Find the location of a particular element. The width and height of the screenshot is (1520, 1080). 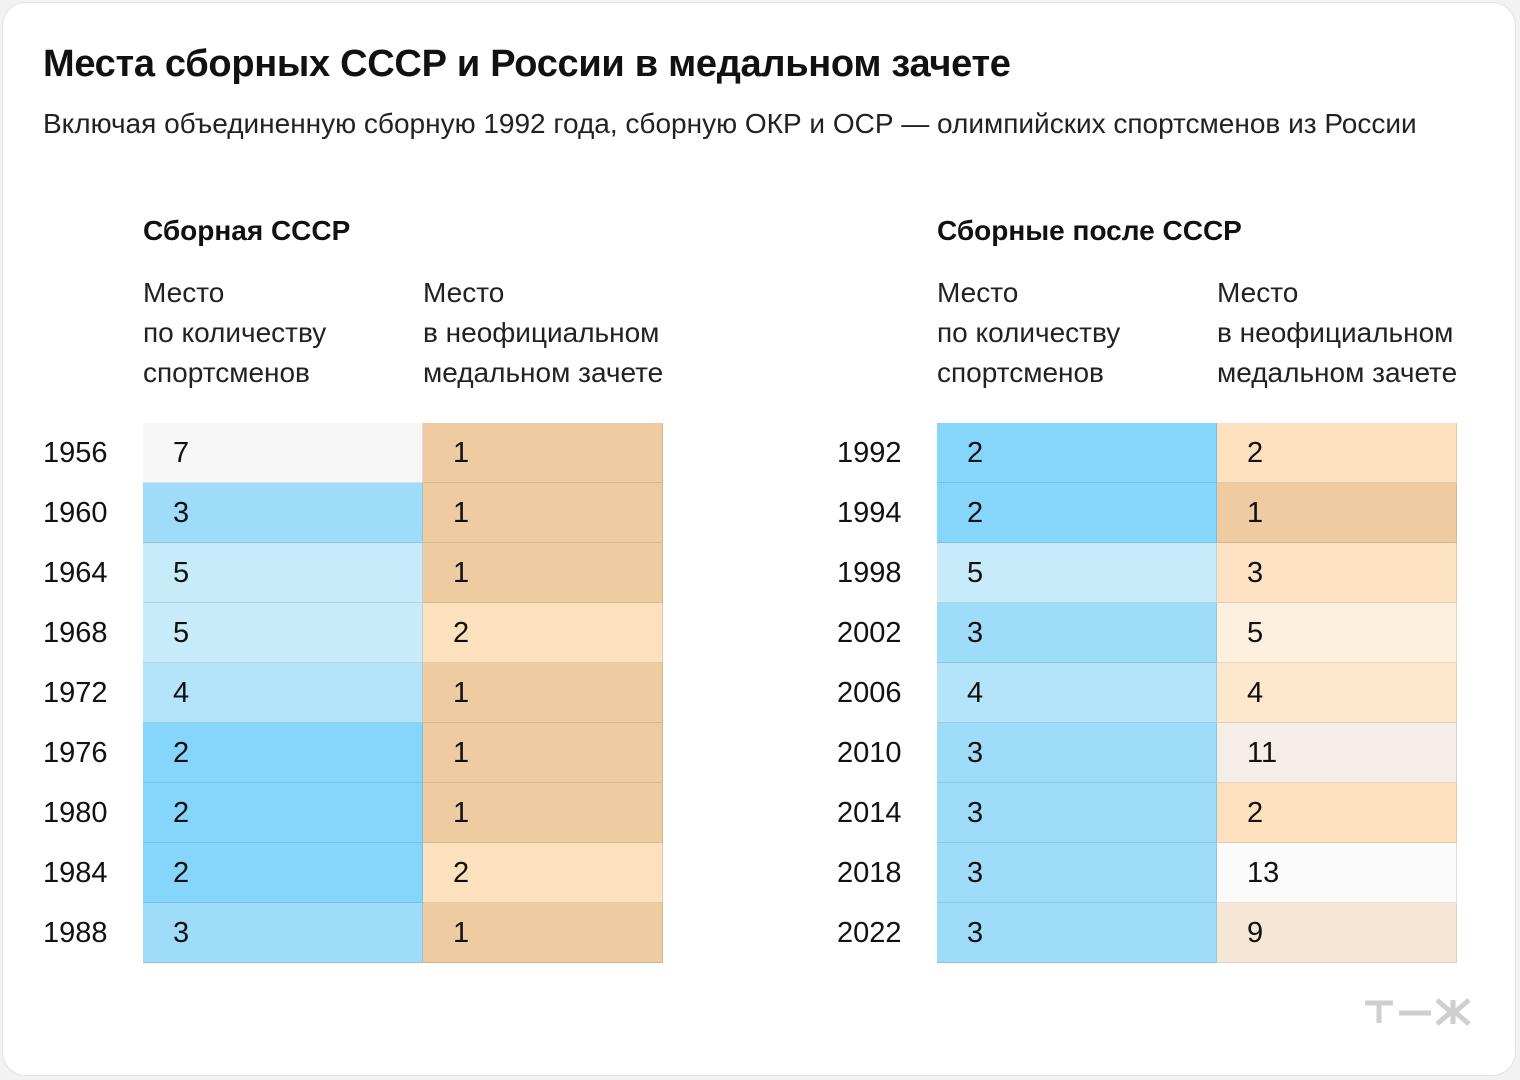

medal-rank-cell: 13 is located at coordinates (1337, 873).